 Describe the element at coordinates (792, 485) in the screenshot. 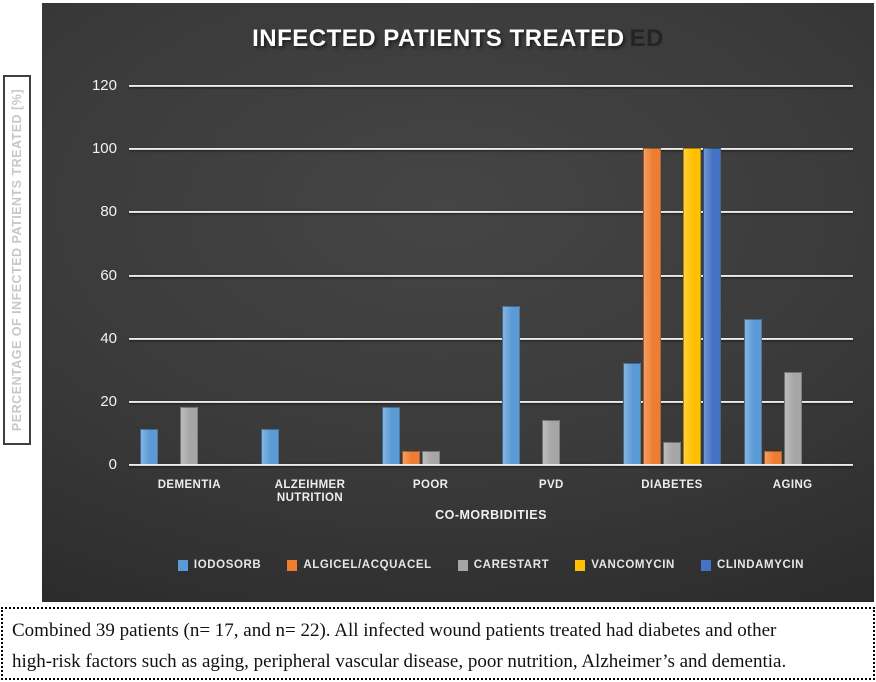

I see `category-label: AGING` at that location.